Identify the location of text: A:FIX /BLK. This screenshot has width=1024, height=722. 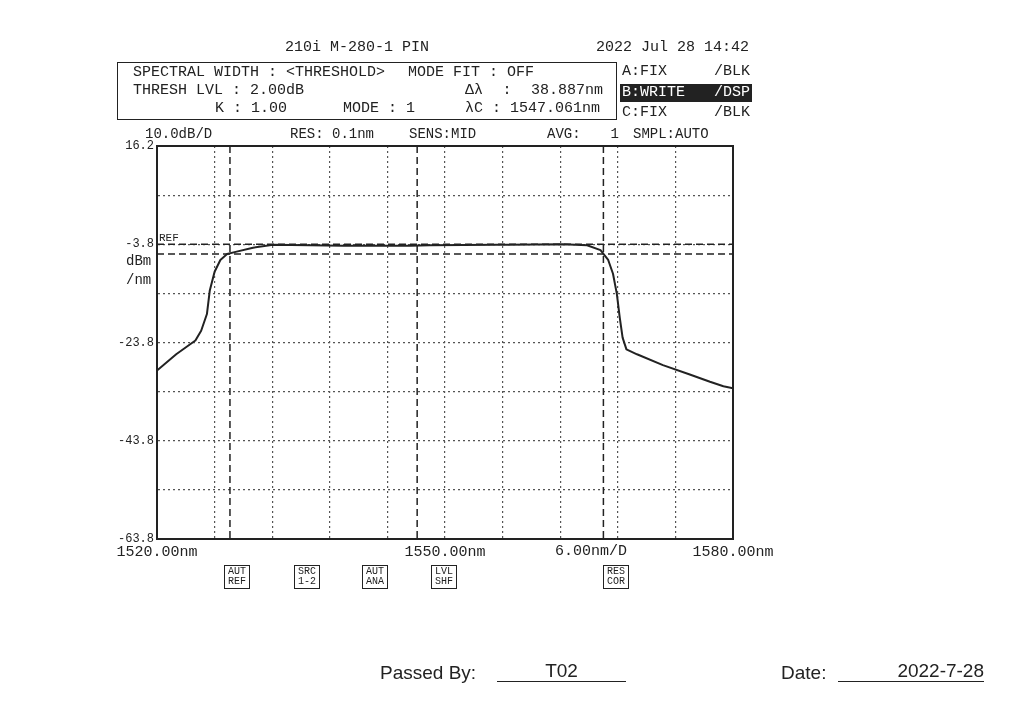
(686, 72).